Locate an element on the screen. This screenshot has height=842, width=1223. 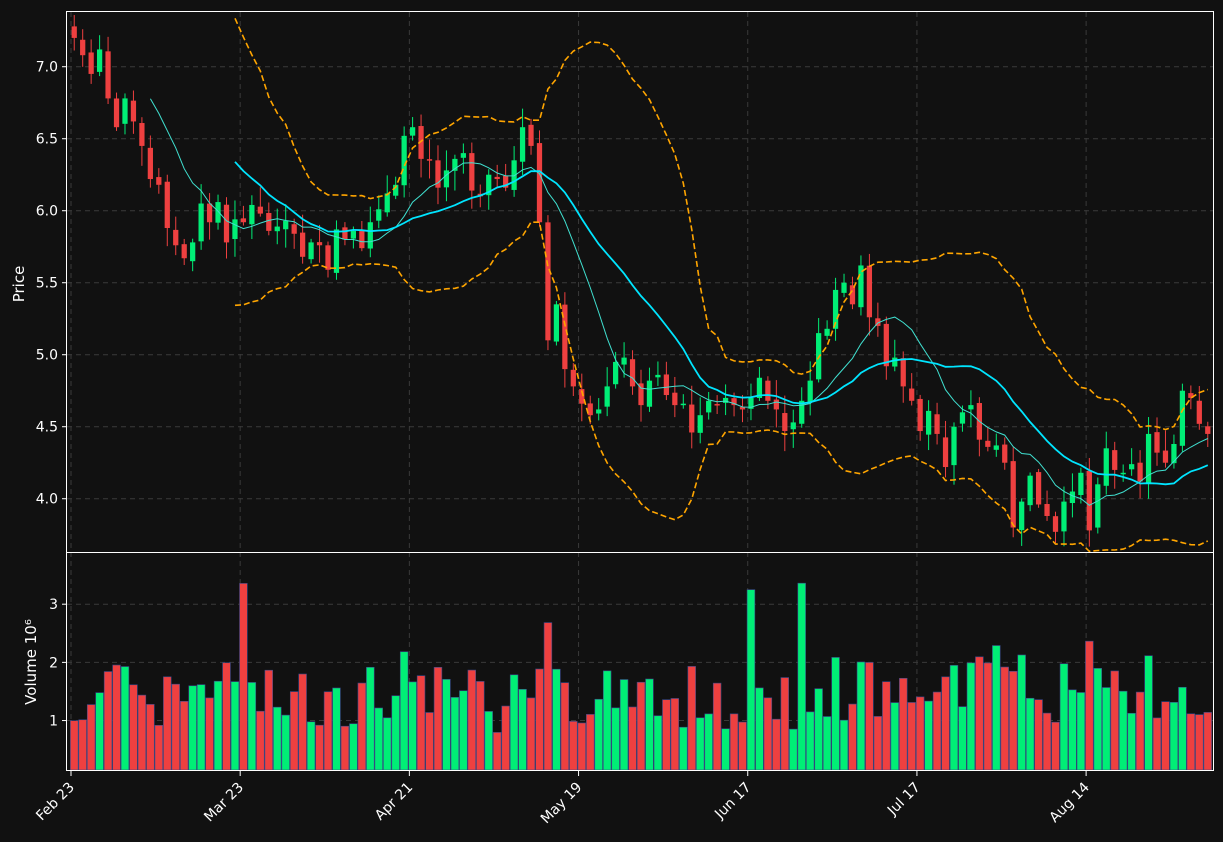
price-tick-label: 4.0 is located at coordinates (47, 500).